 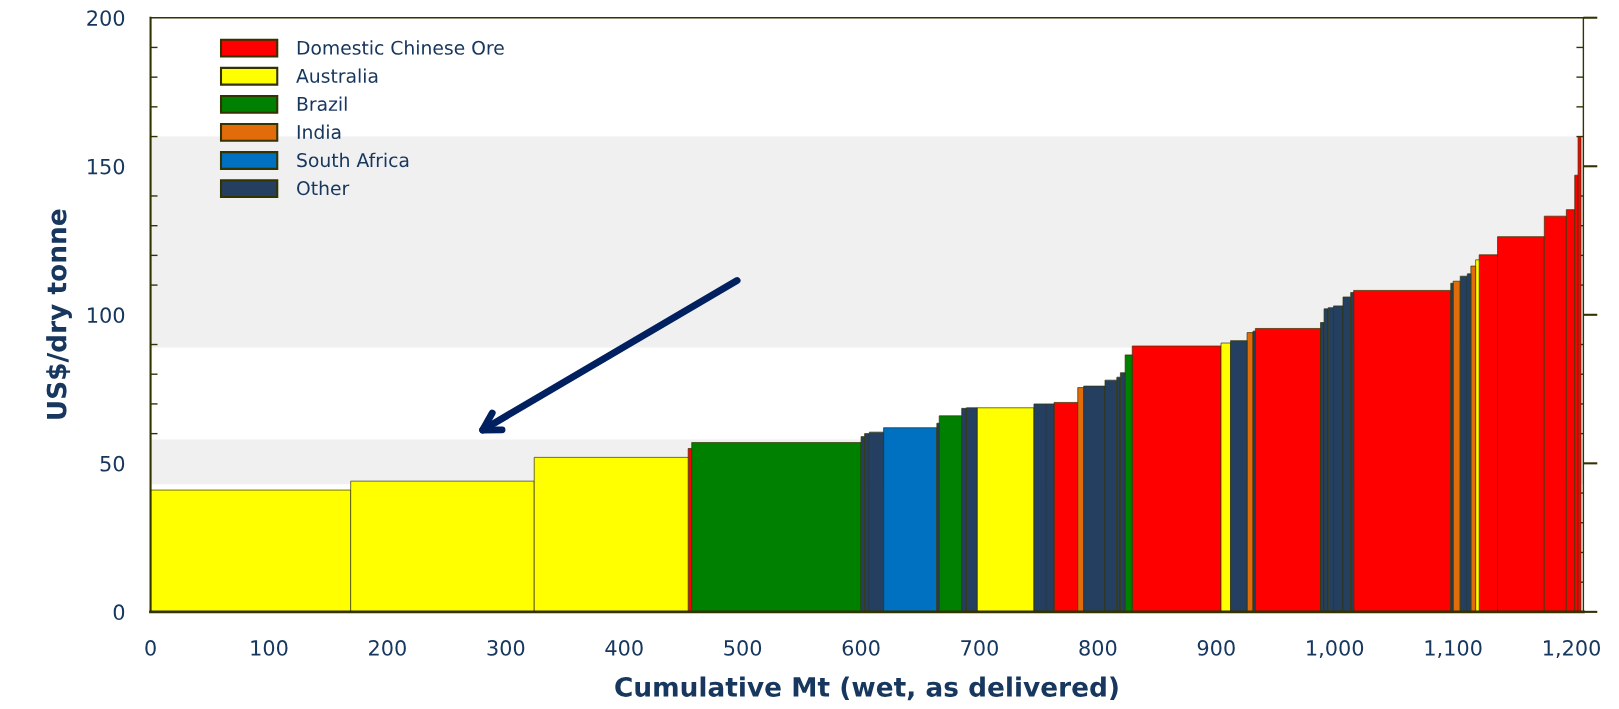 I want to click on x-tick-label: 300, so click(x=506, y=648).